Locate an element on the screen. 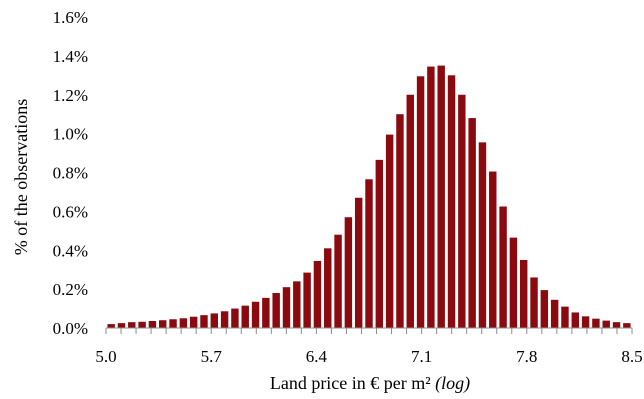 The width and height of the screenshot is (644, 399). x-axis-label-main: Land price in € per m² is located at coordinates (350, 383).